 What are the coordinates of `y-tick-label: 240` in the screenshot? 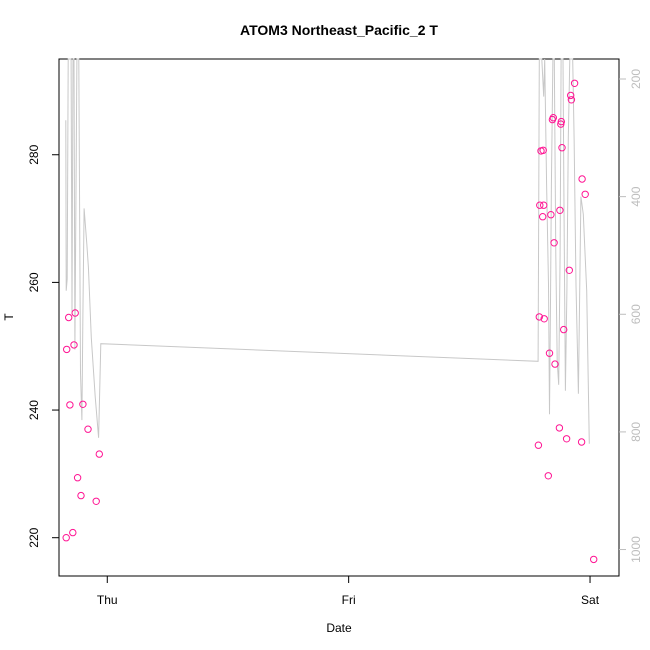 It's located at (34, 410).